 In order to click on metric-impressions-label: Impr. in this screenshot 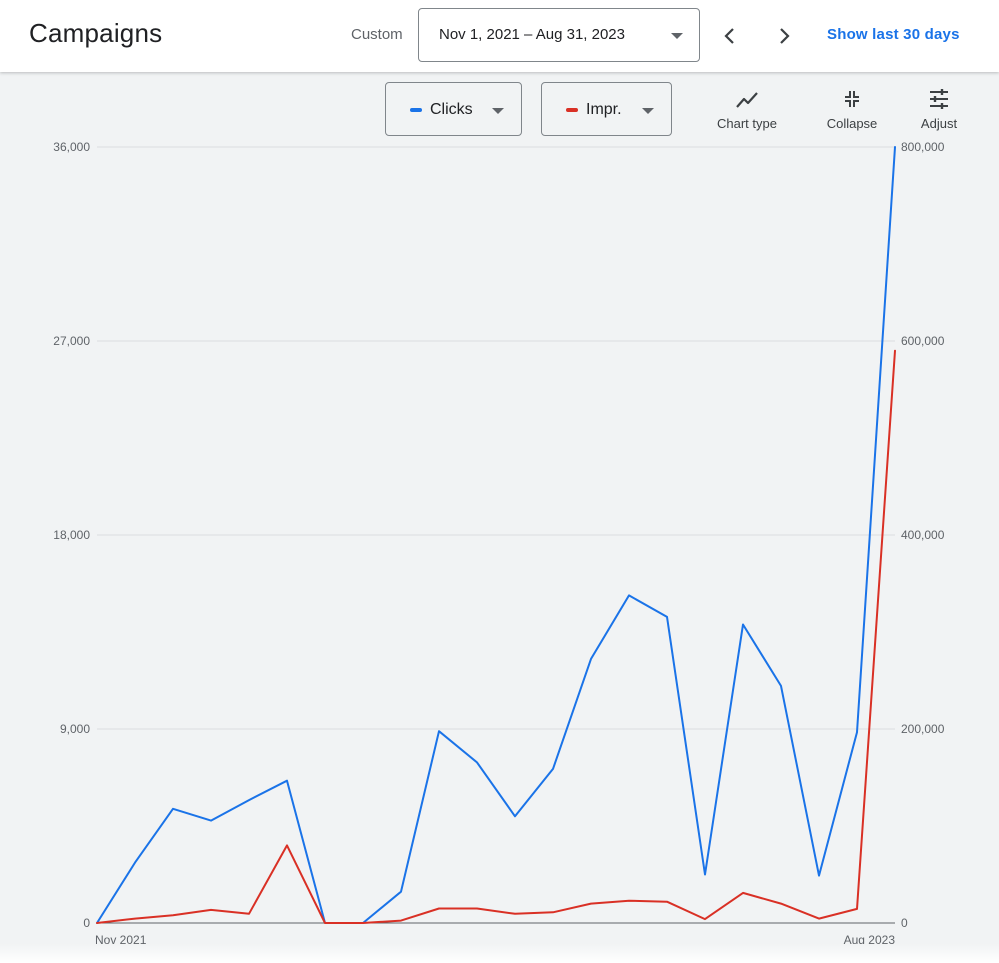, I will do `click(604, 109)`.